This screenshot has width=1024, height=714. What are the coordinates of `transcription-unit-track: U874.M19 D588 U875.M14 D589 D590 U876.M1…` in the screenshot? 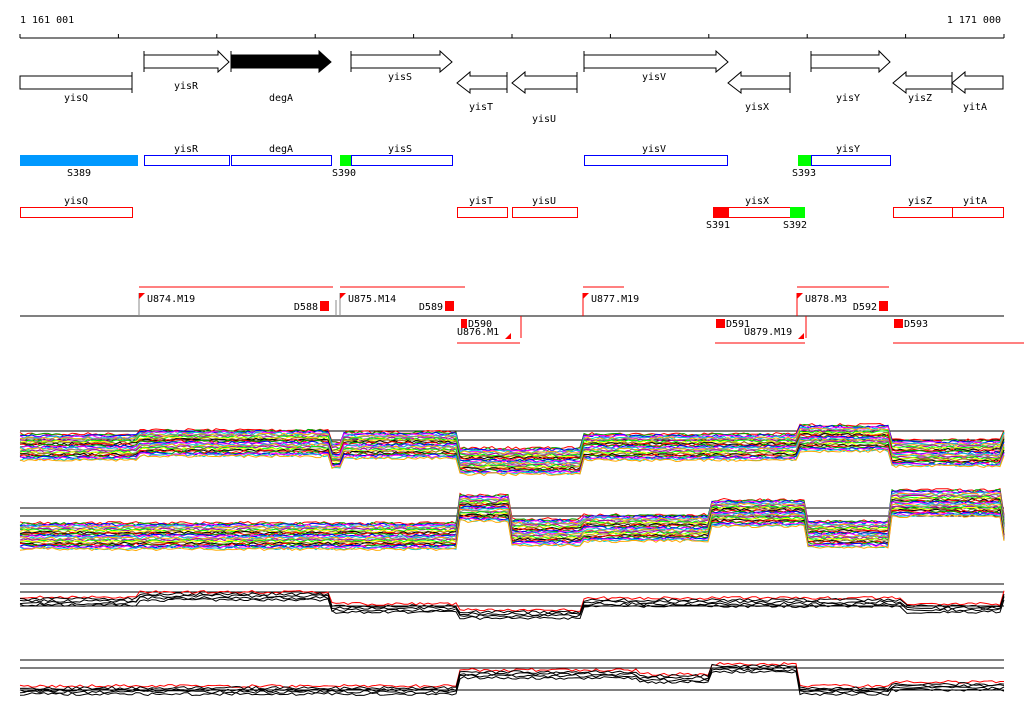 It's located at (522, 315).